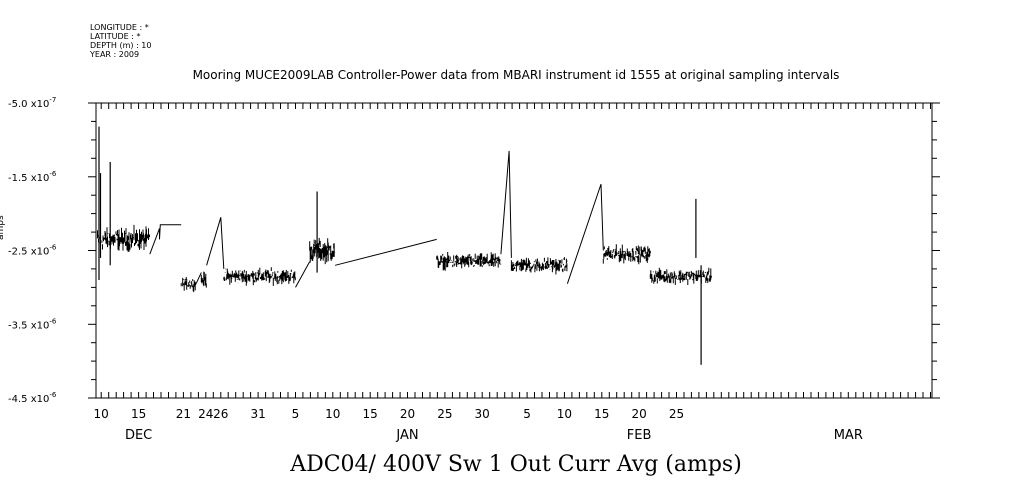 The image size is (1009, 504). Describe the element at coordinates (257, 414) in the screenshot. I see `x-tick-label: 31` at that location.